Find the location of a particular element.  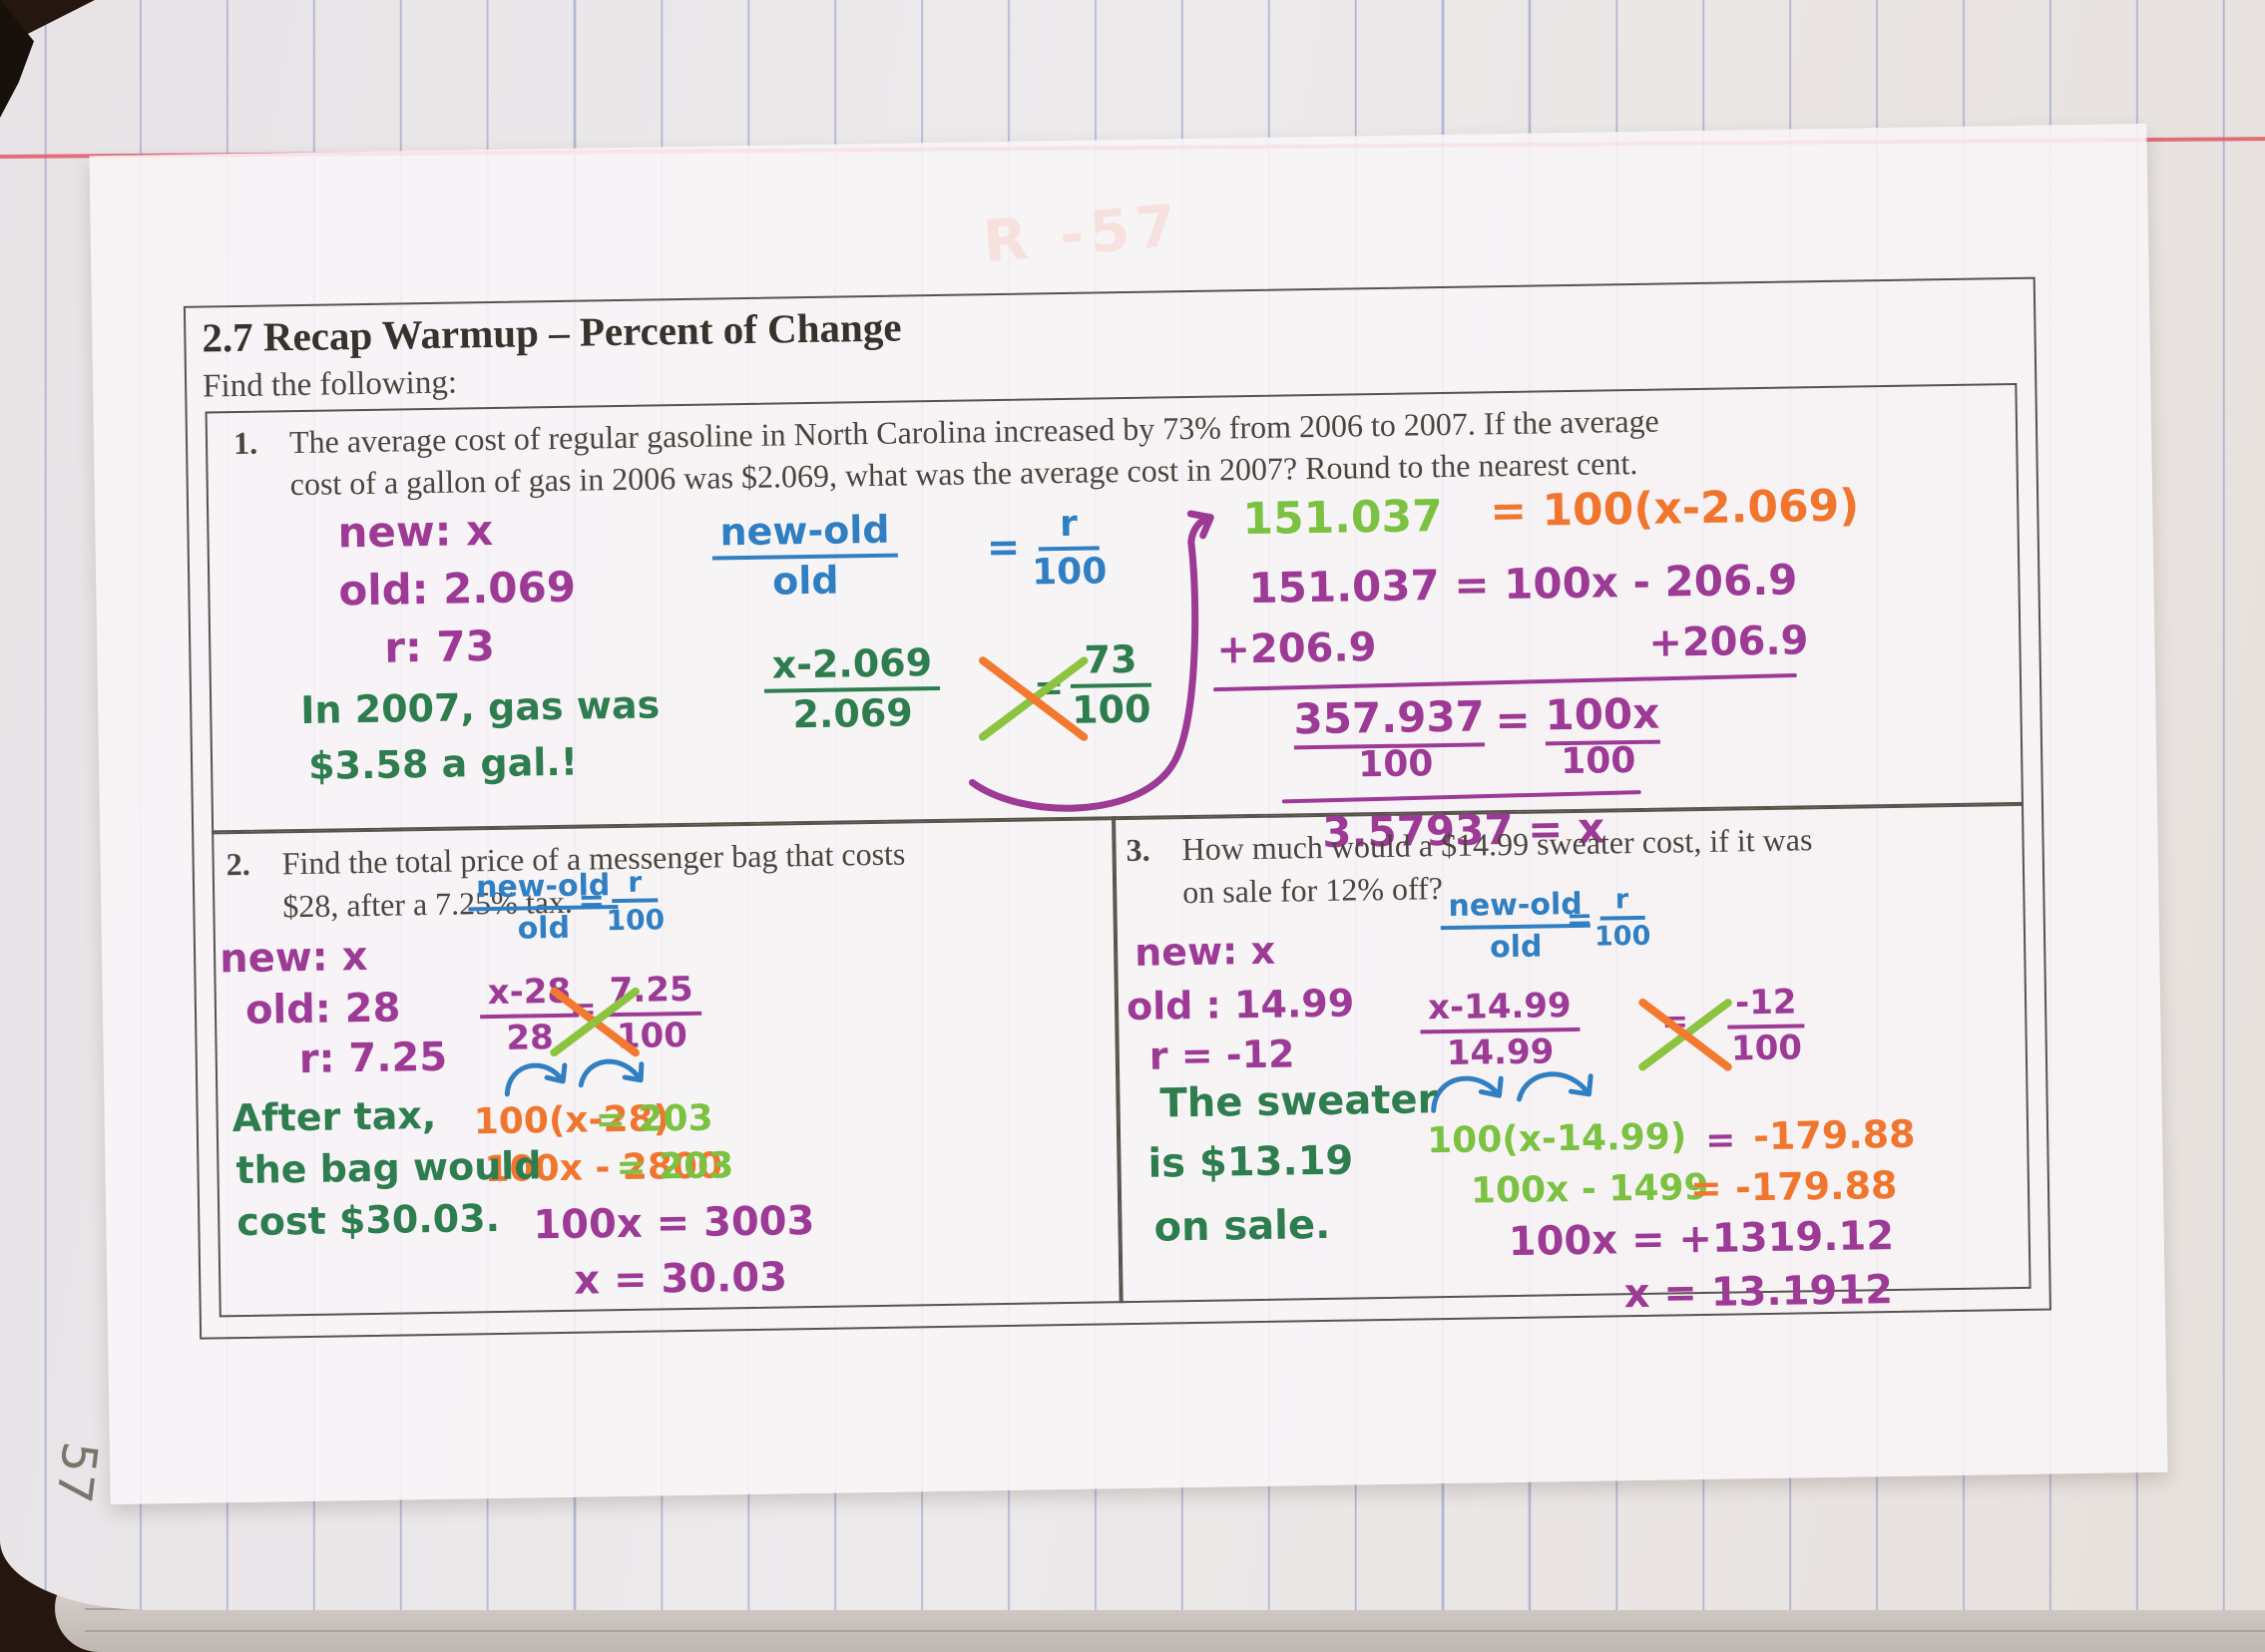

problem3-text-line2: on sale for 12% off? is located at coordinates (1312, 890).